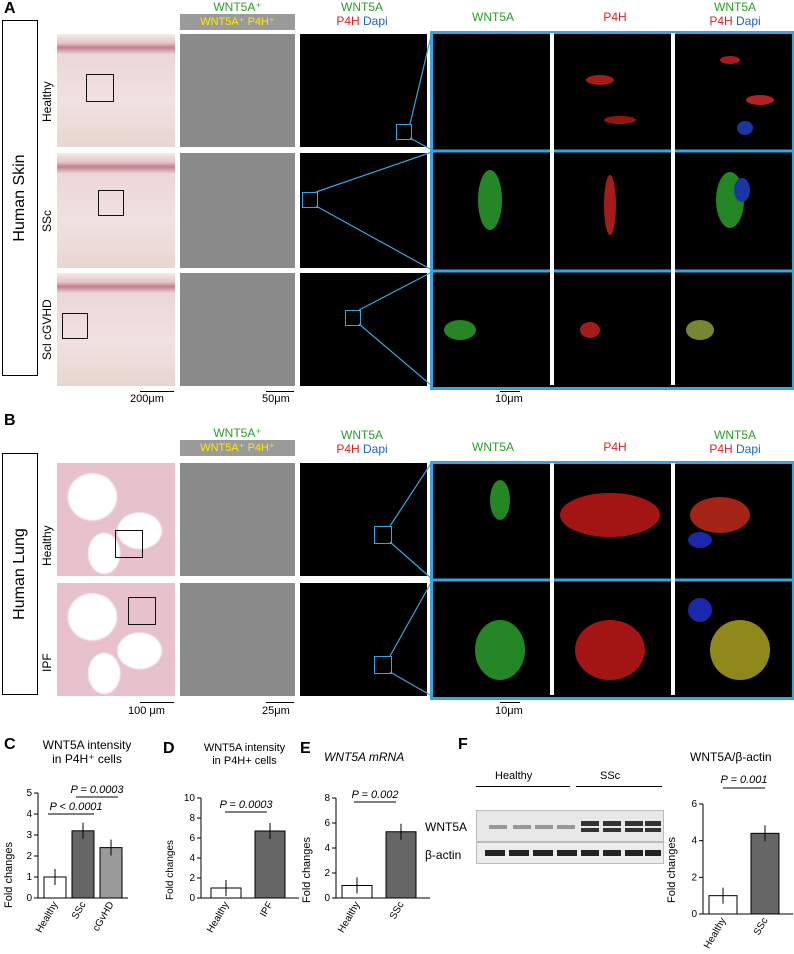  What do you see at coordinates (29, 793) in the screenshot?
I see `y-tick-label: 5` at bounding box center [29, 793].